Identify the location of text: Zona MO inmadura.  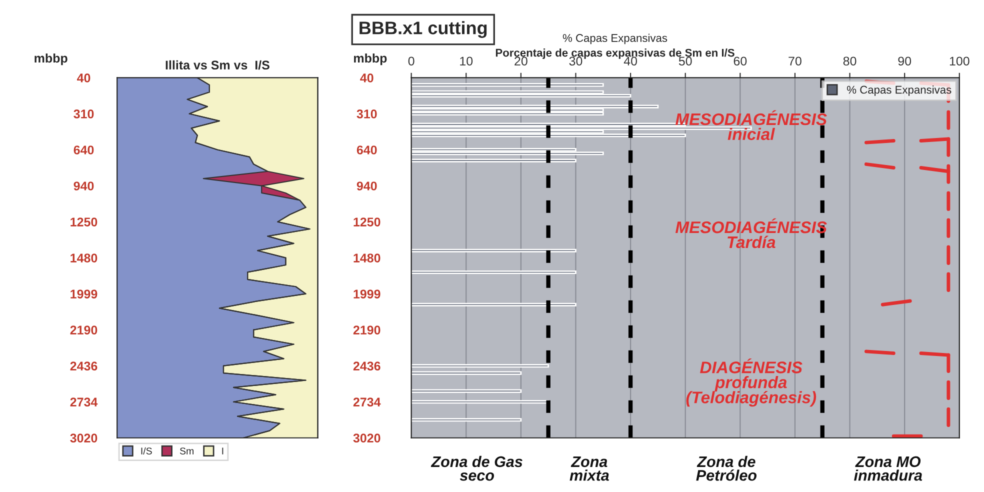
(888, 468).